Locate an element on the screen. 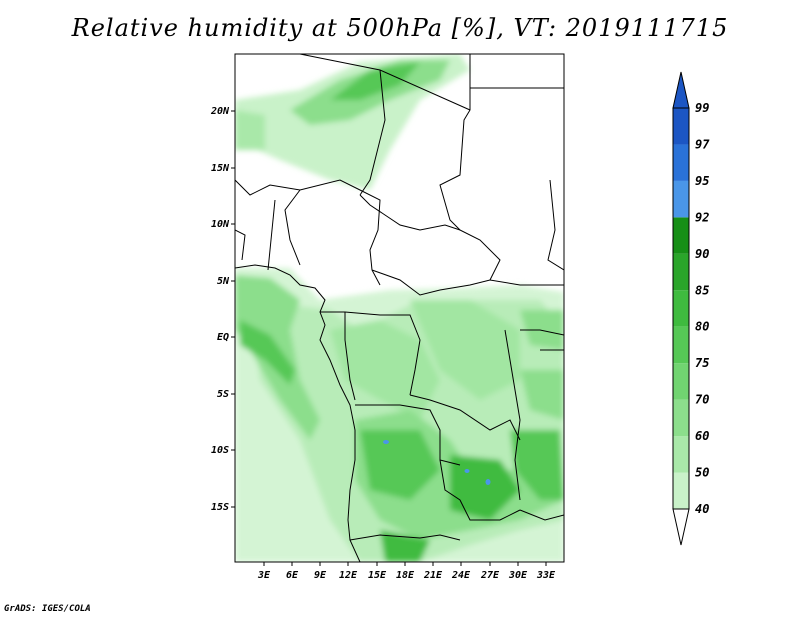  longitude-axis: 3E 6E 9E 12E 15E 18E 21E 24E 27E 30E 33E is located at coordinates (406, 571).